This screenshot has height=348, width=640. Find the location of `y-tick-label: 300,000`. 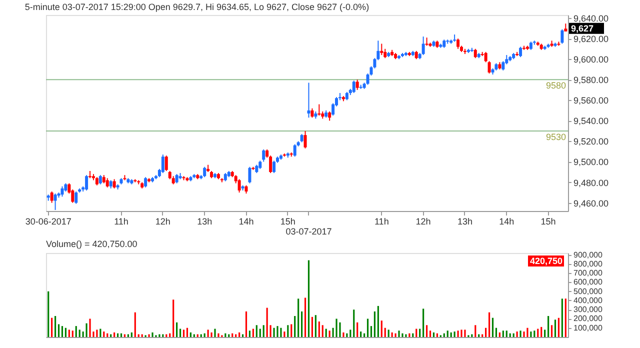

y-tick-label: 300,000 is located at coordinates (588, 309).